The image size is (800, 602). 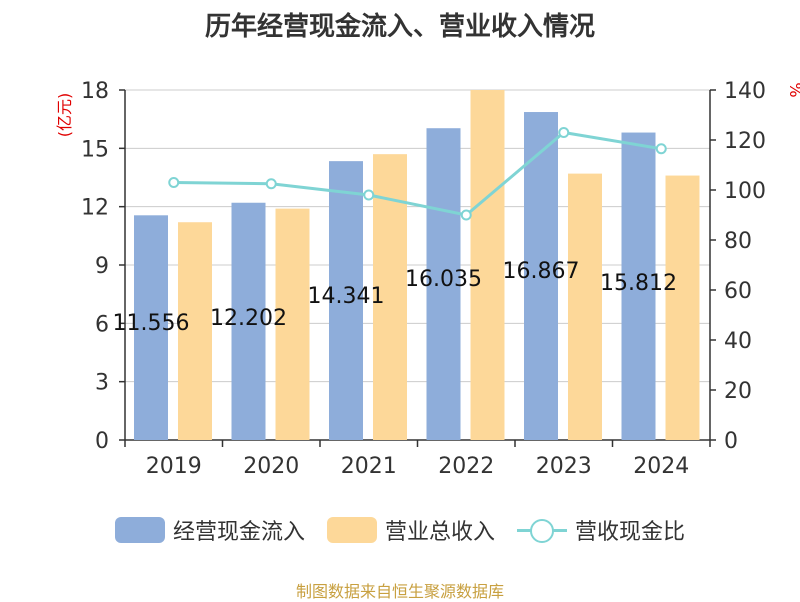 I want to click on legend-swatch-cash-inflow, so click(x=139, y=530).